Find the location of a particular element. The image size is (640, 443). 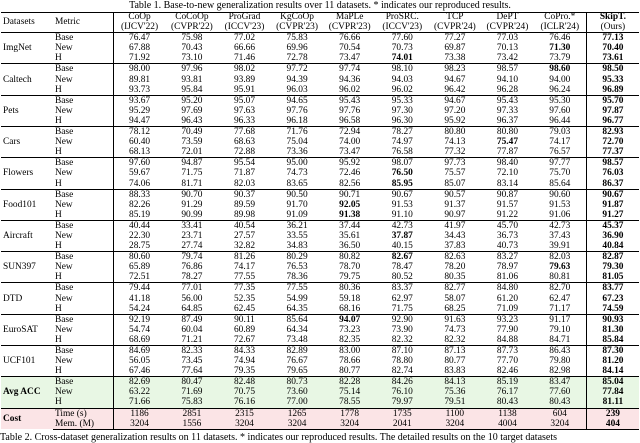

value-cell: 84.80 is located at coordinates (507, 288).